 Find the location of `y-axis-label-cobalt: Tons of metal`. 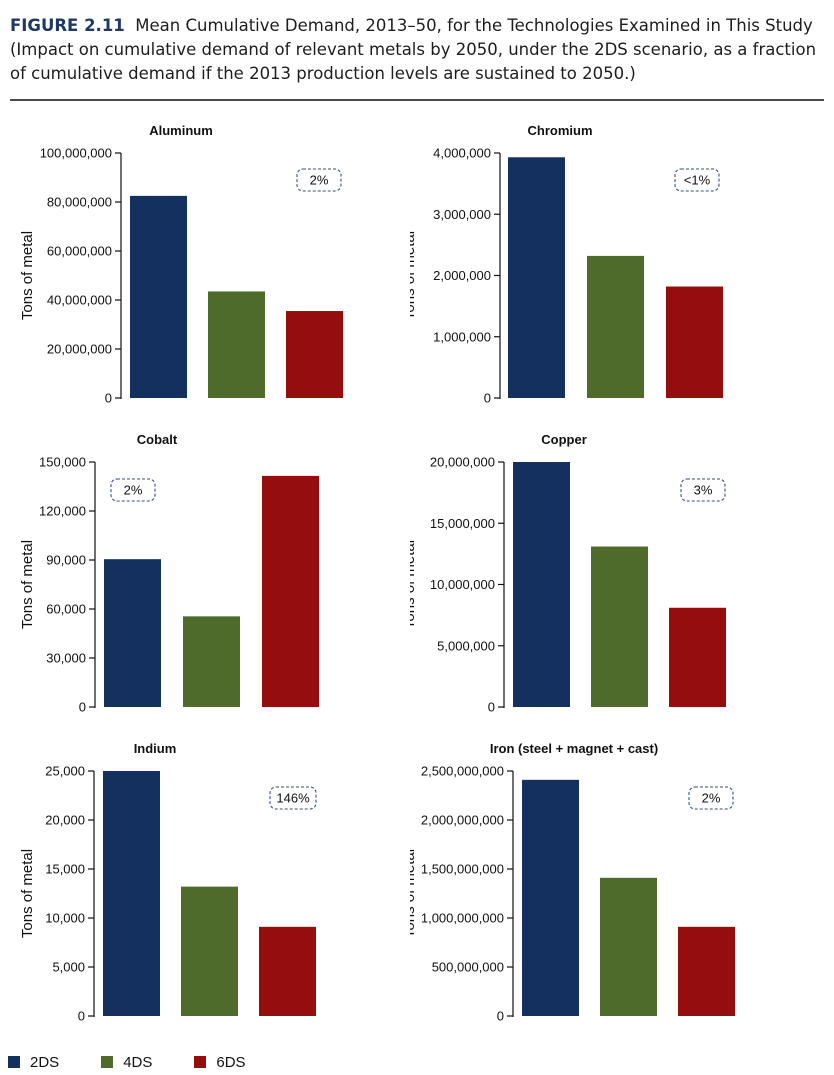

y-axis-label-cobalt: Tons of metal is located at coordinates (27, 584).